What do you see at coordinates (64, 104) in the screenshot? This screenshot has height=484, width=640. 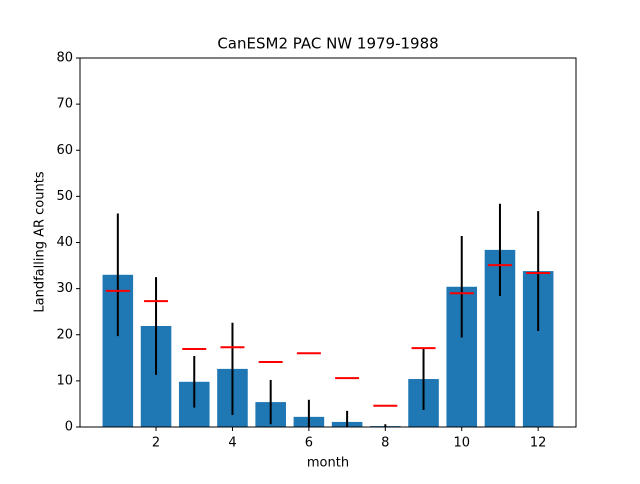 I see `y-tick-label: 70` at bounding box center [64, 104].